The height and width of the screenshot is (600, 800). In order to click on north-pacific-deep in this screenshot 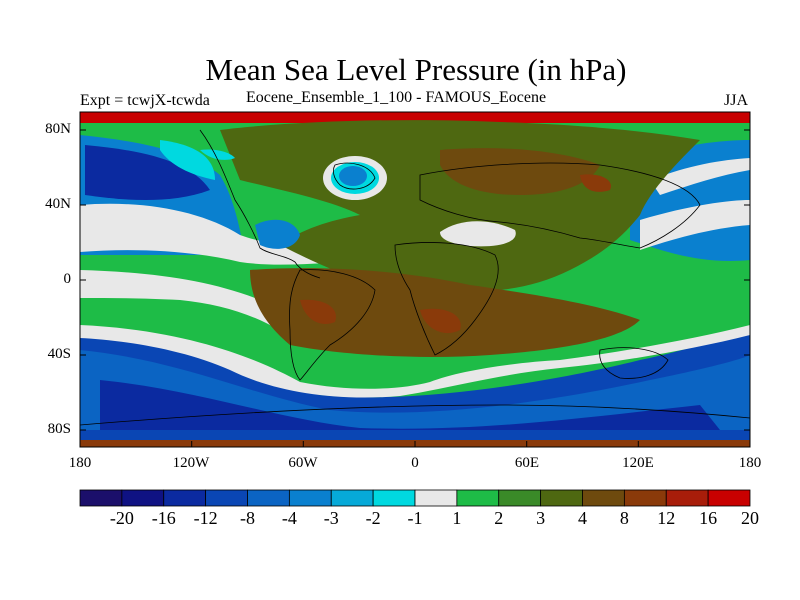, I will do `click(147, 172)`.